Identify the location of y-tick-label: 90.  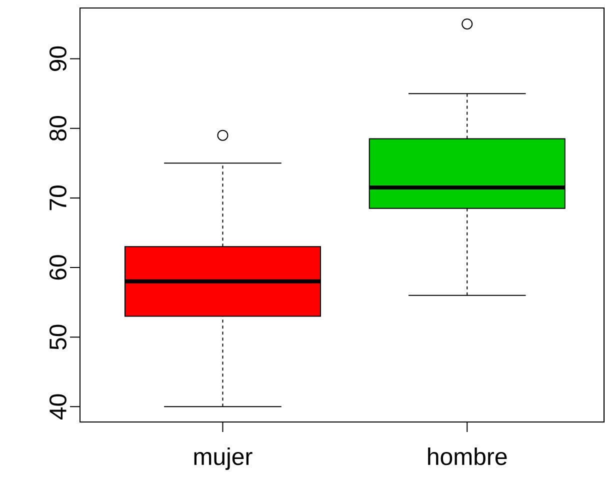
(57, 58).